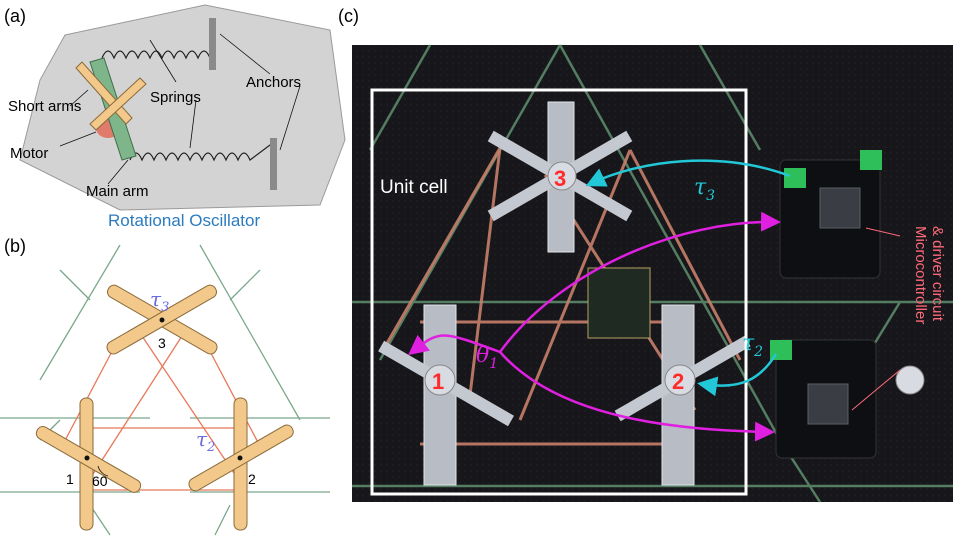 Image resolution: width=953 pixels, height=539 pixels. What do you see at coordinates (29, 153) in the screenshot?
I see `label-motor: Motor` at bounding box center [29, 153].